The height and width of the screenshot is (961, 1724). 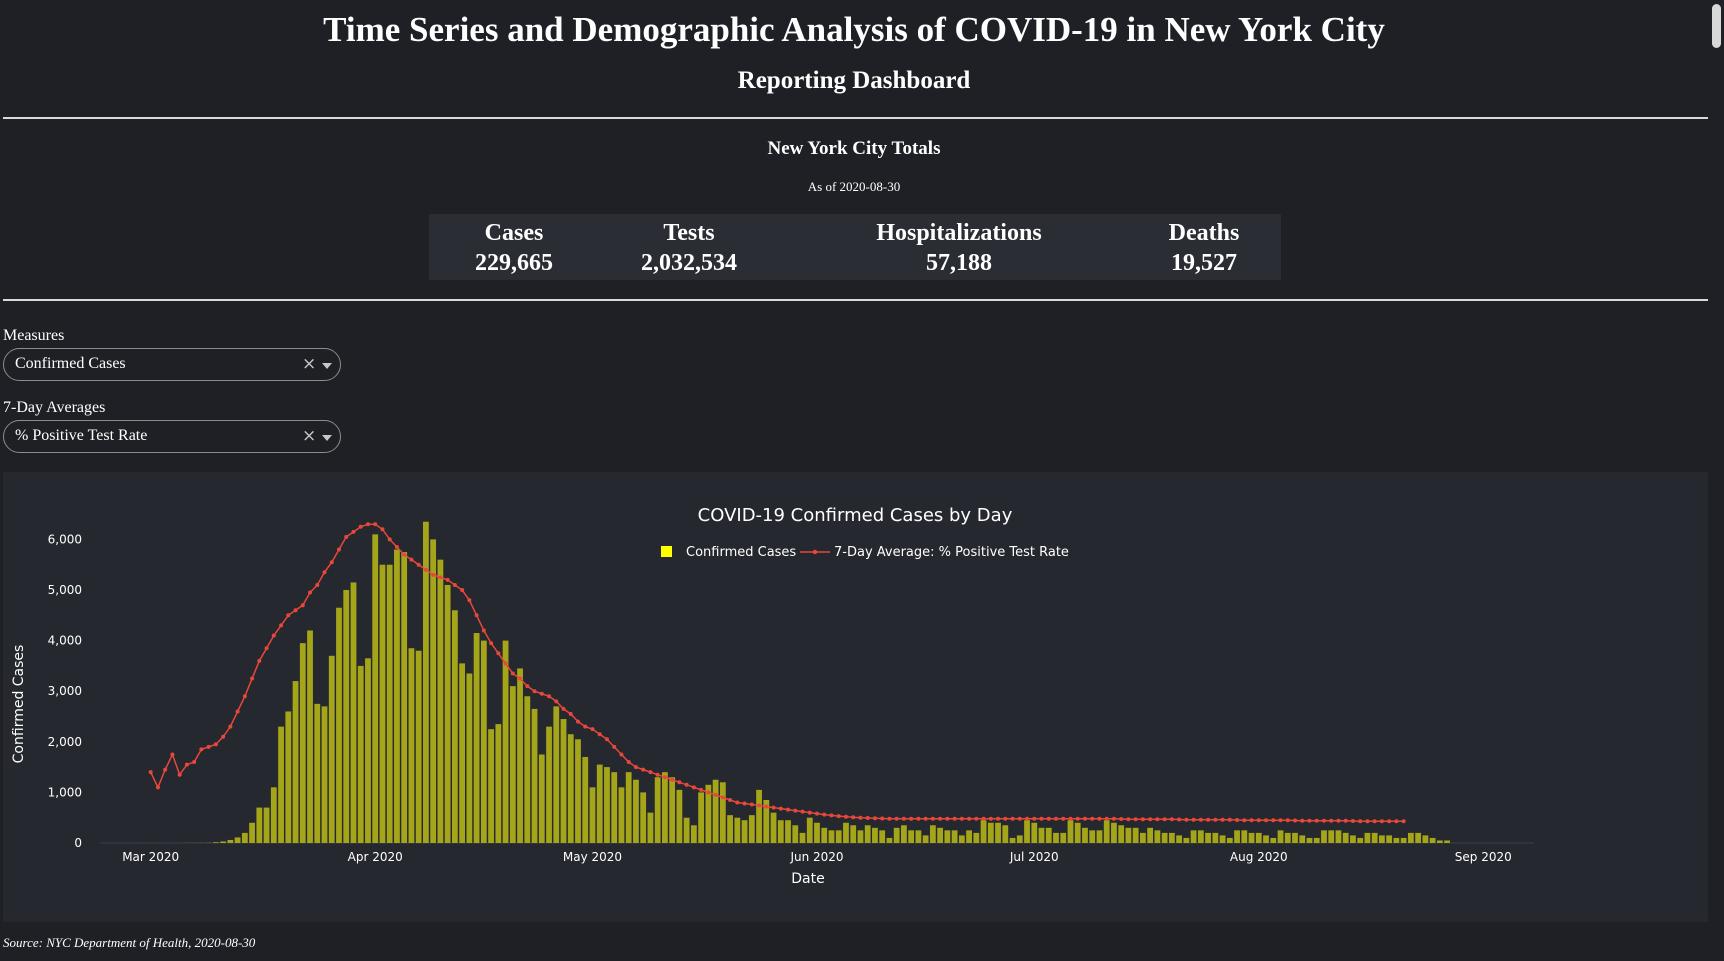 I want to click on measures-chevron-down-icon, so click(x=327, y=366).